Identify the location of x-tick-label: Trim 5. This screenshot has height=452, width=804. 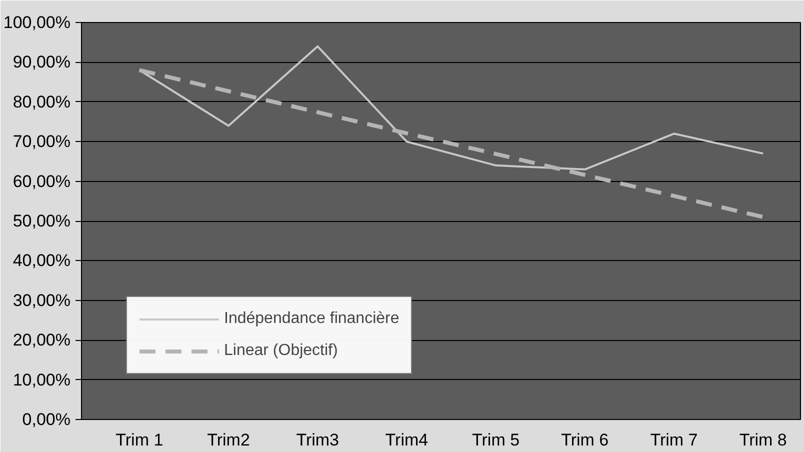
(496, 440).